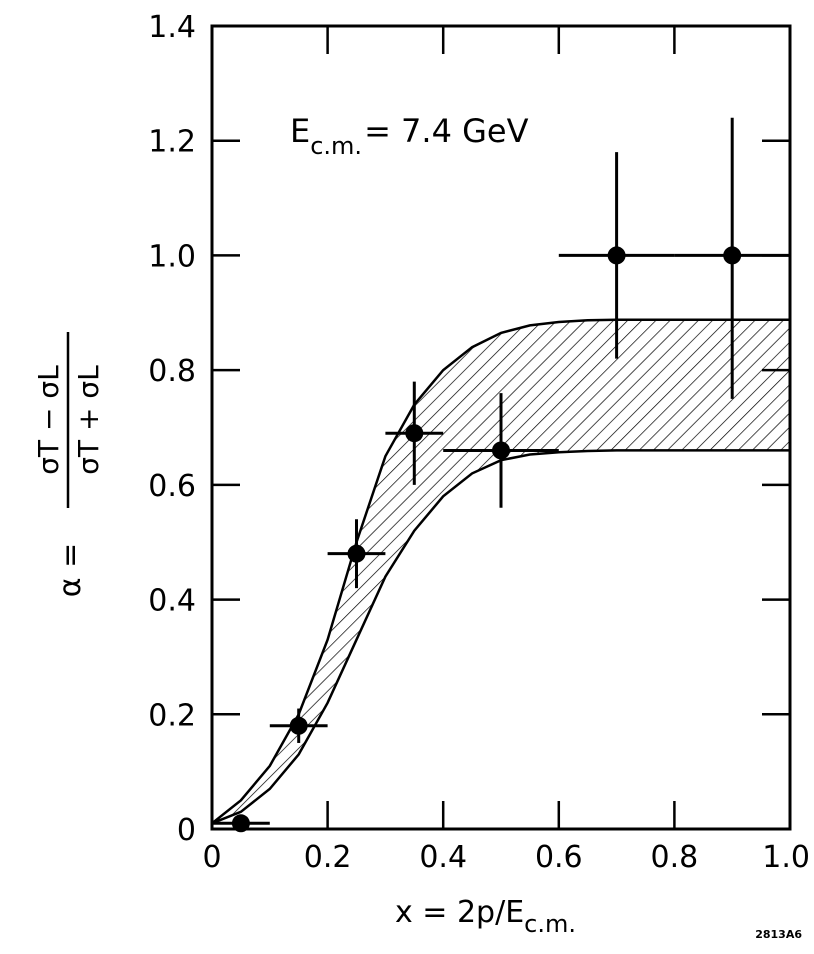  What do you see at coordinates (68, 464) in the screenshot?
I see `y-axis-title: α = σT − σL σT + σL` at bounding box center [68, 464].